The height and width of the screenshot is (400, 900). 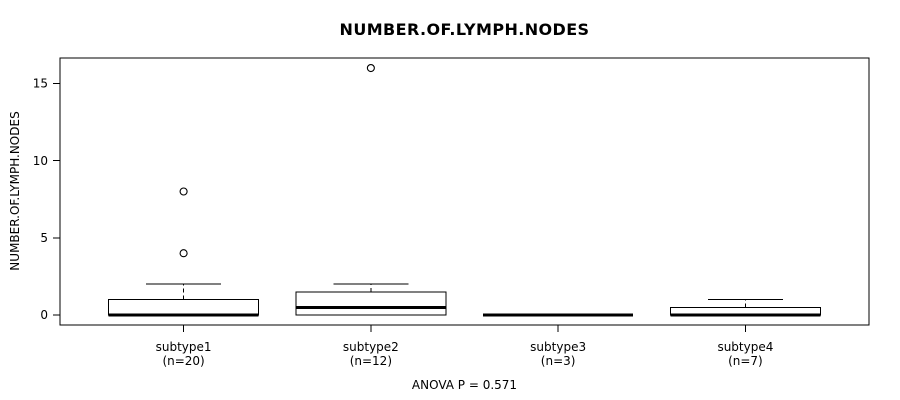 I want to click on anova-p-annotation: ANOVA P = 0.571, so click(x=464, y=385).